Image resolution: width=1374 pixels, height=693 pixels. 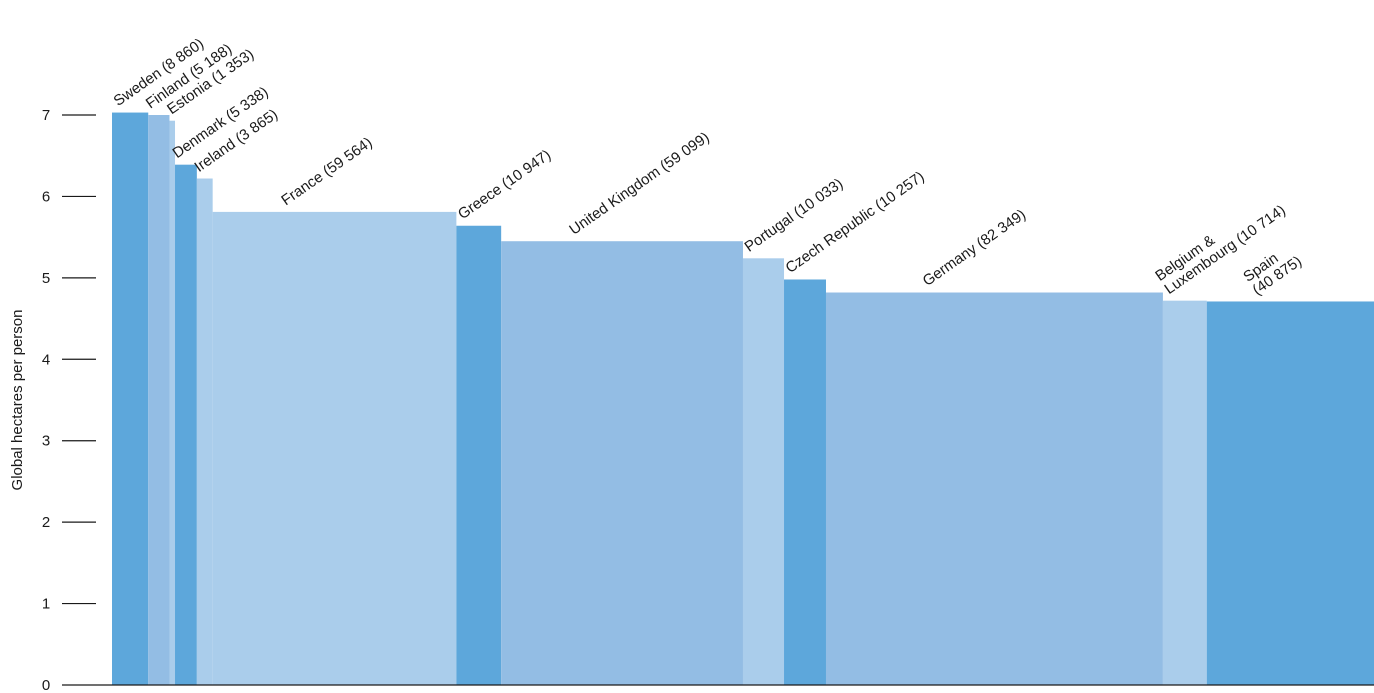 I want to click on bar-label-united-kingdom: United Kingdom (59 099), so click(x=639, y=184).